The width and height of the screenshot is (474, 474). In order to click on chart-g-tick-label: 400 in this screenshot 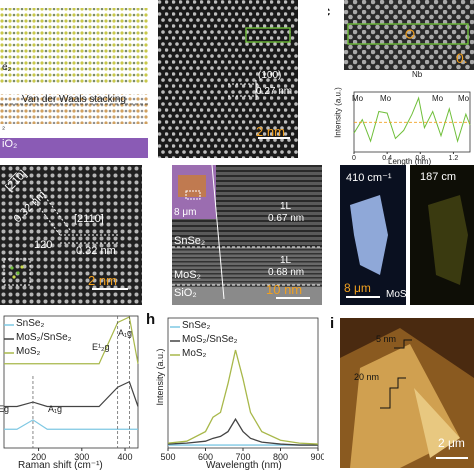, I will do `click(125, 457)`.